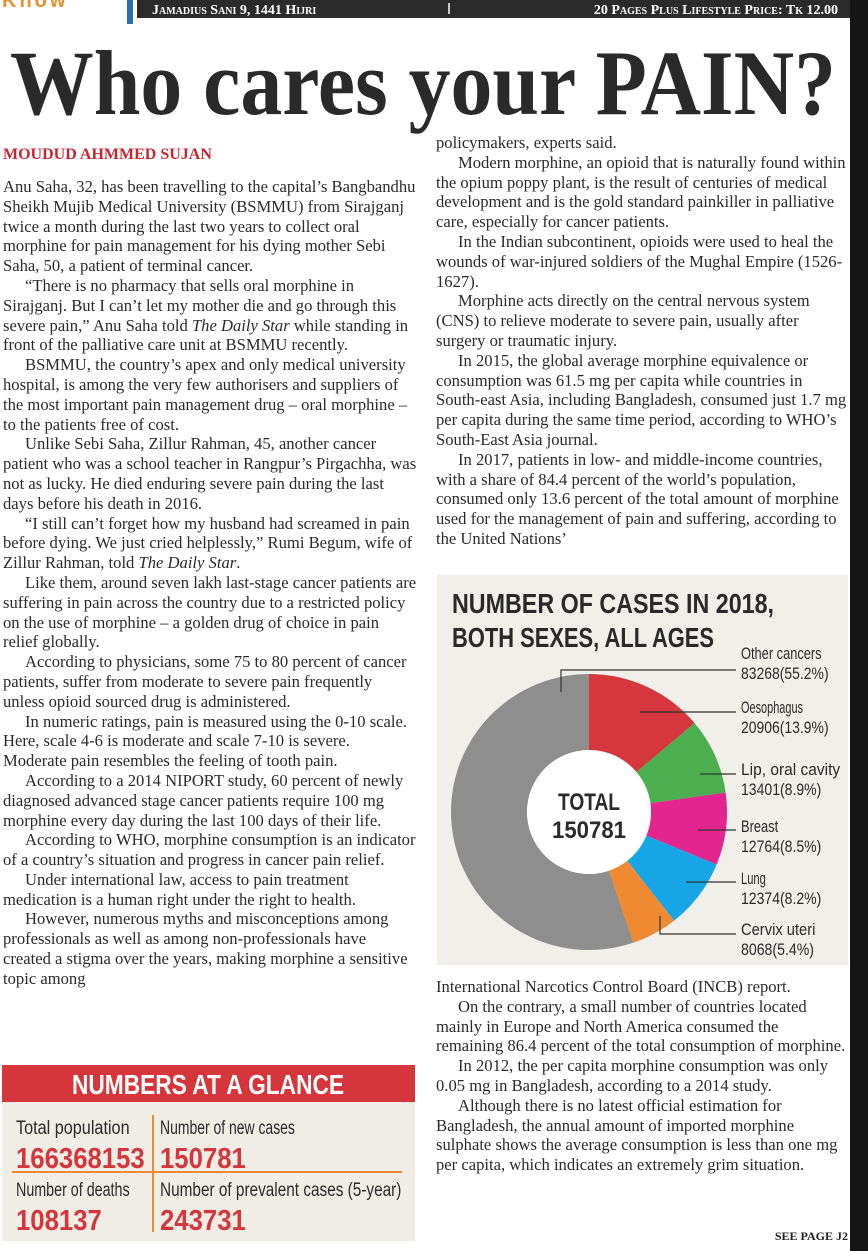  Describe the element at coordinates (753, 878) in the screenshot. I see `legend-label: Lung` at that location.